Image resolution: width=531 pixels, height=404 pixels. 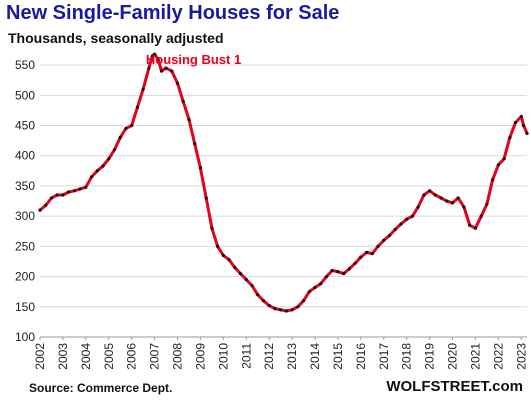 I want to click on x-tick-label: 2008, so click(x=178, y=356).